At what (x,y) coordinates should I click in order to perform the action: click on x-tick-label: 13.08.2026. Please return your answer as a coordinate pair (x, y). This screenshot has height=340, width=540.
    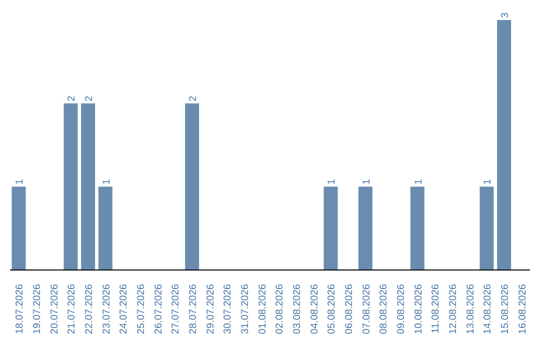
    Looking at the image, I should click on (470, 309).